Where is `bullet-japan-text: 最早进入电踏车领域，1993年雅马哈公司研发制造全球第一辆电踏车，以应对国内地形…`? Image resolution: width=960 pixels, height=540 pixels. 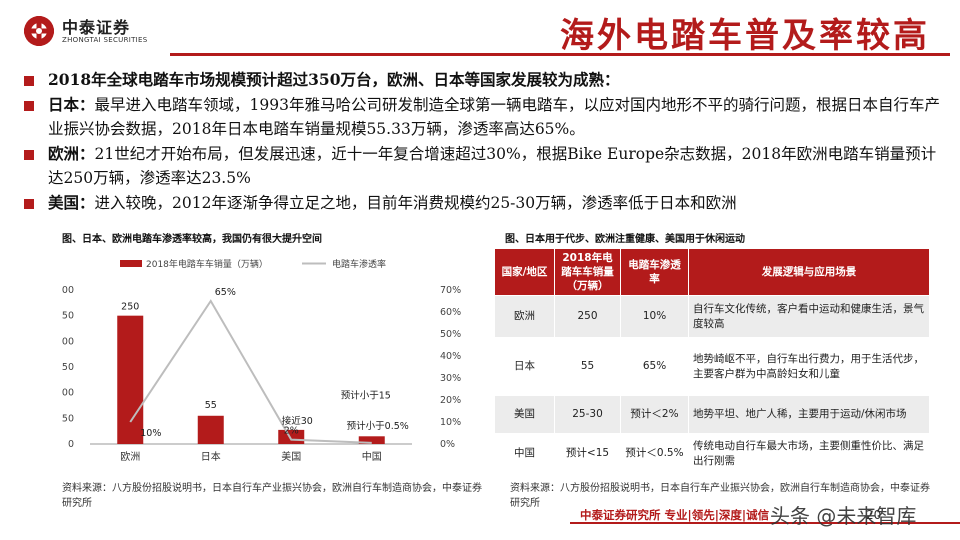 bullet-japan-text: 最早进入电踏车领域，1993年雅马哈公司研发制造全球第一辆电踏车，以应对国内地形… is located at coordinates (494, 117).